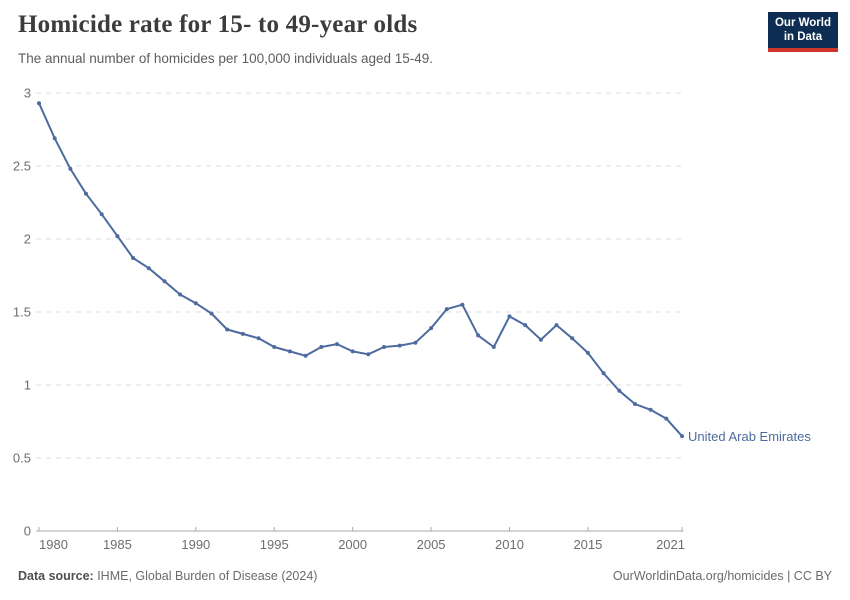 The height and width of the screenshot is (600, 850). What do you see at coordinates (27, 93) in the screenshot?
I see `y-axis-label: 3` at bounding box center [27, 93].